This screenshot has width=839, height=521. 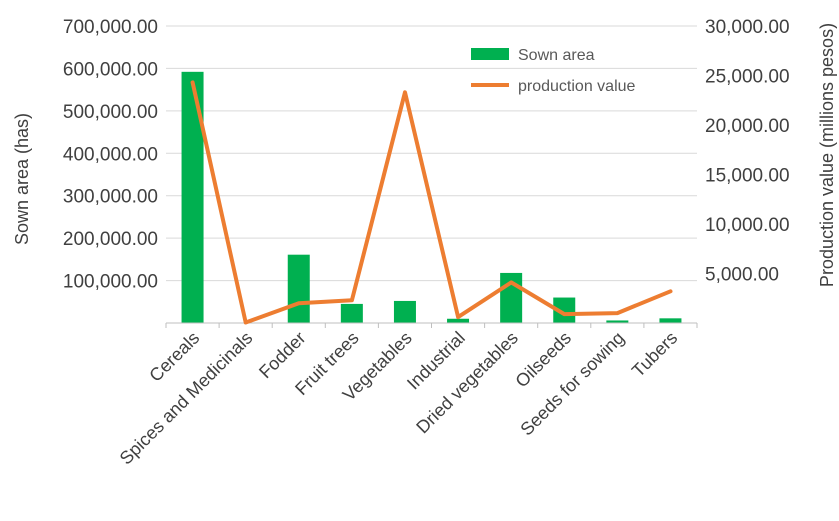 What do you see at coordinates (577, 86) in the screenshot?
I see `legend-label-production-value: production value` at bounding box center [577, 86].